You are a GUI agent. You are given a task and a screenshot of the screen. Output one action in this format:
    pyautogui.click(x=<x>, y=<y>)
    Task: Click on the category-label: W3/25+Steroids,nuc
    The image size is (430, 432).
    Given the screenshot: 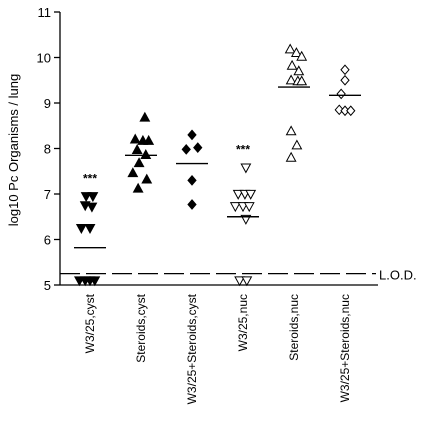 What is the action you would take?
    pyautogui.click(x=345, y=348)
    